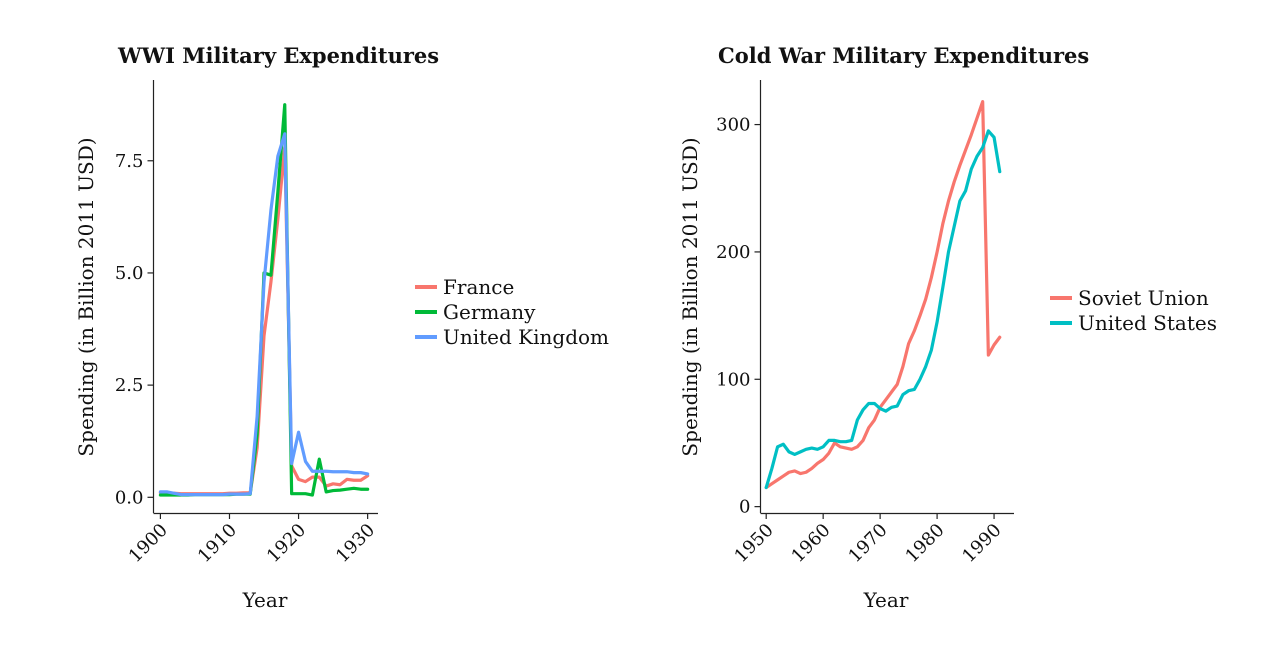 The width and height of the screenshot is (1287, 655). Describe the element at coordinates (526, 337) in the screenshot. I see `wwi-legend-label-united-kingdom: United Kingdom` at that location.